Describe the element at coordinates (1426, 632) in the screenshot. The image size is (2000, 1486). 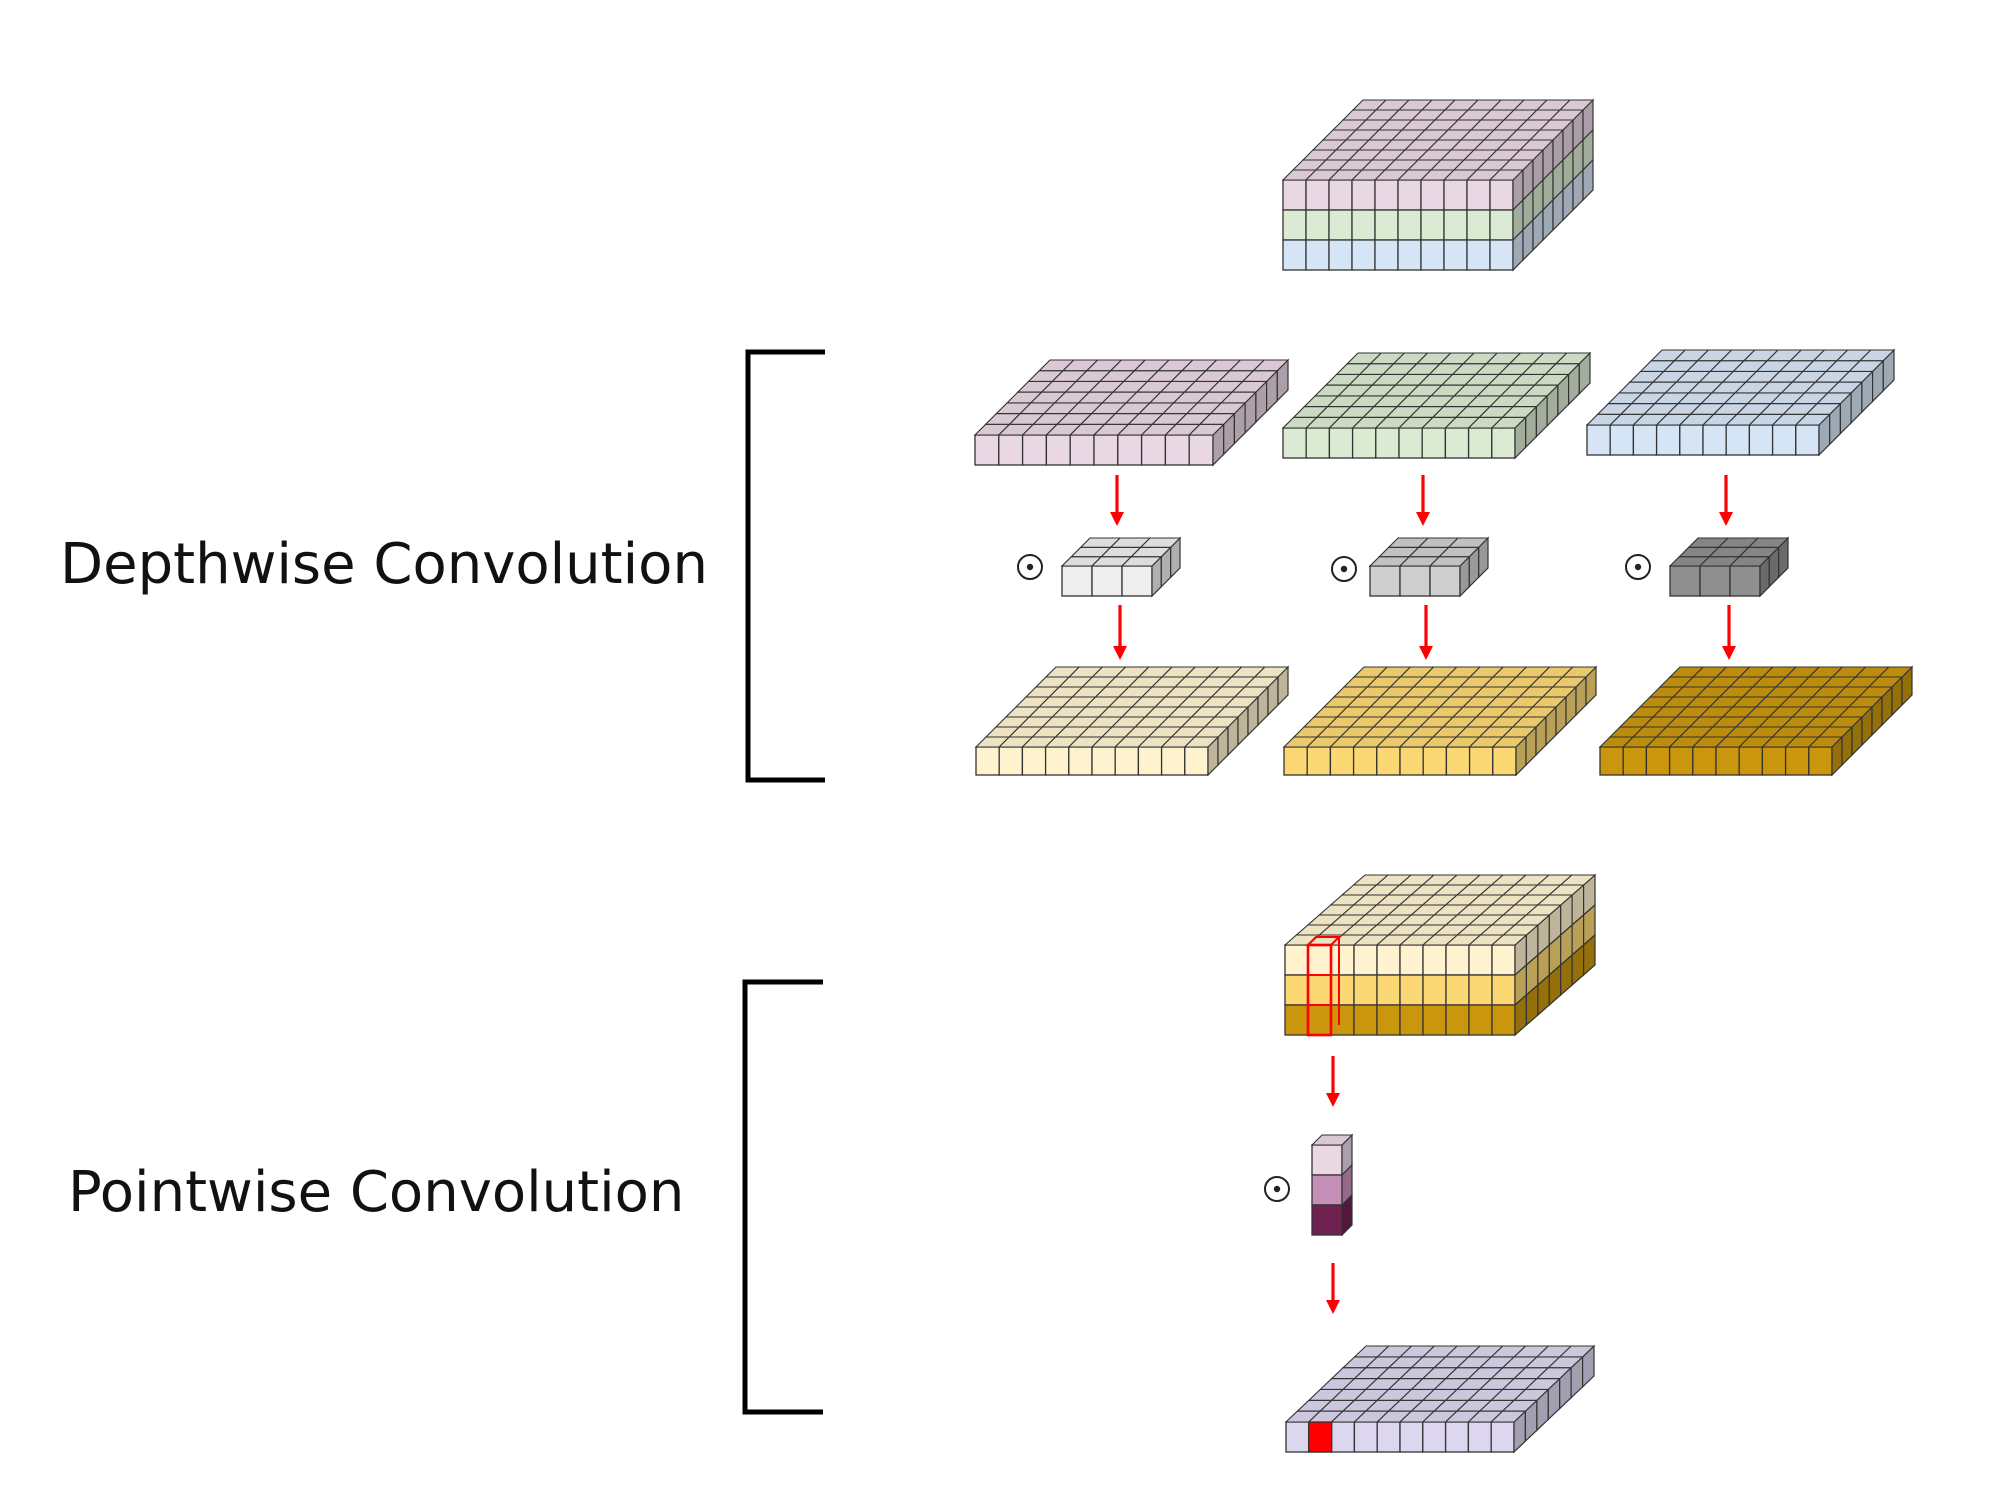
I see `arrow-kernel-2-to-output` at that location.